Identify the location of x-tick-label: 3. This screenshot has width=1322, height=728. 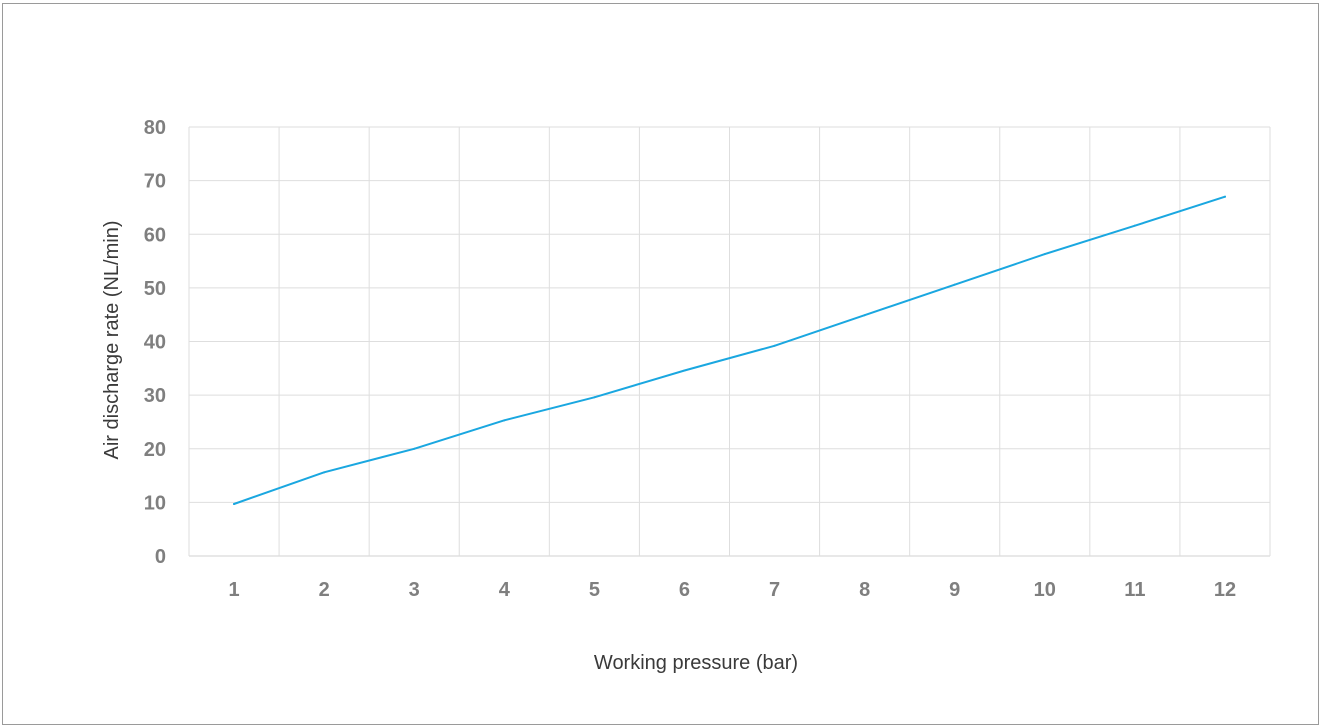
(414, 590).